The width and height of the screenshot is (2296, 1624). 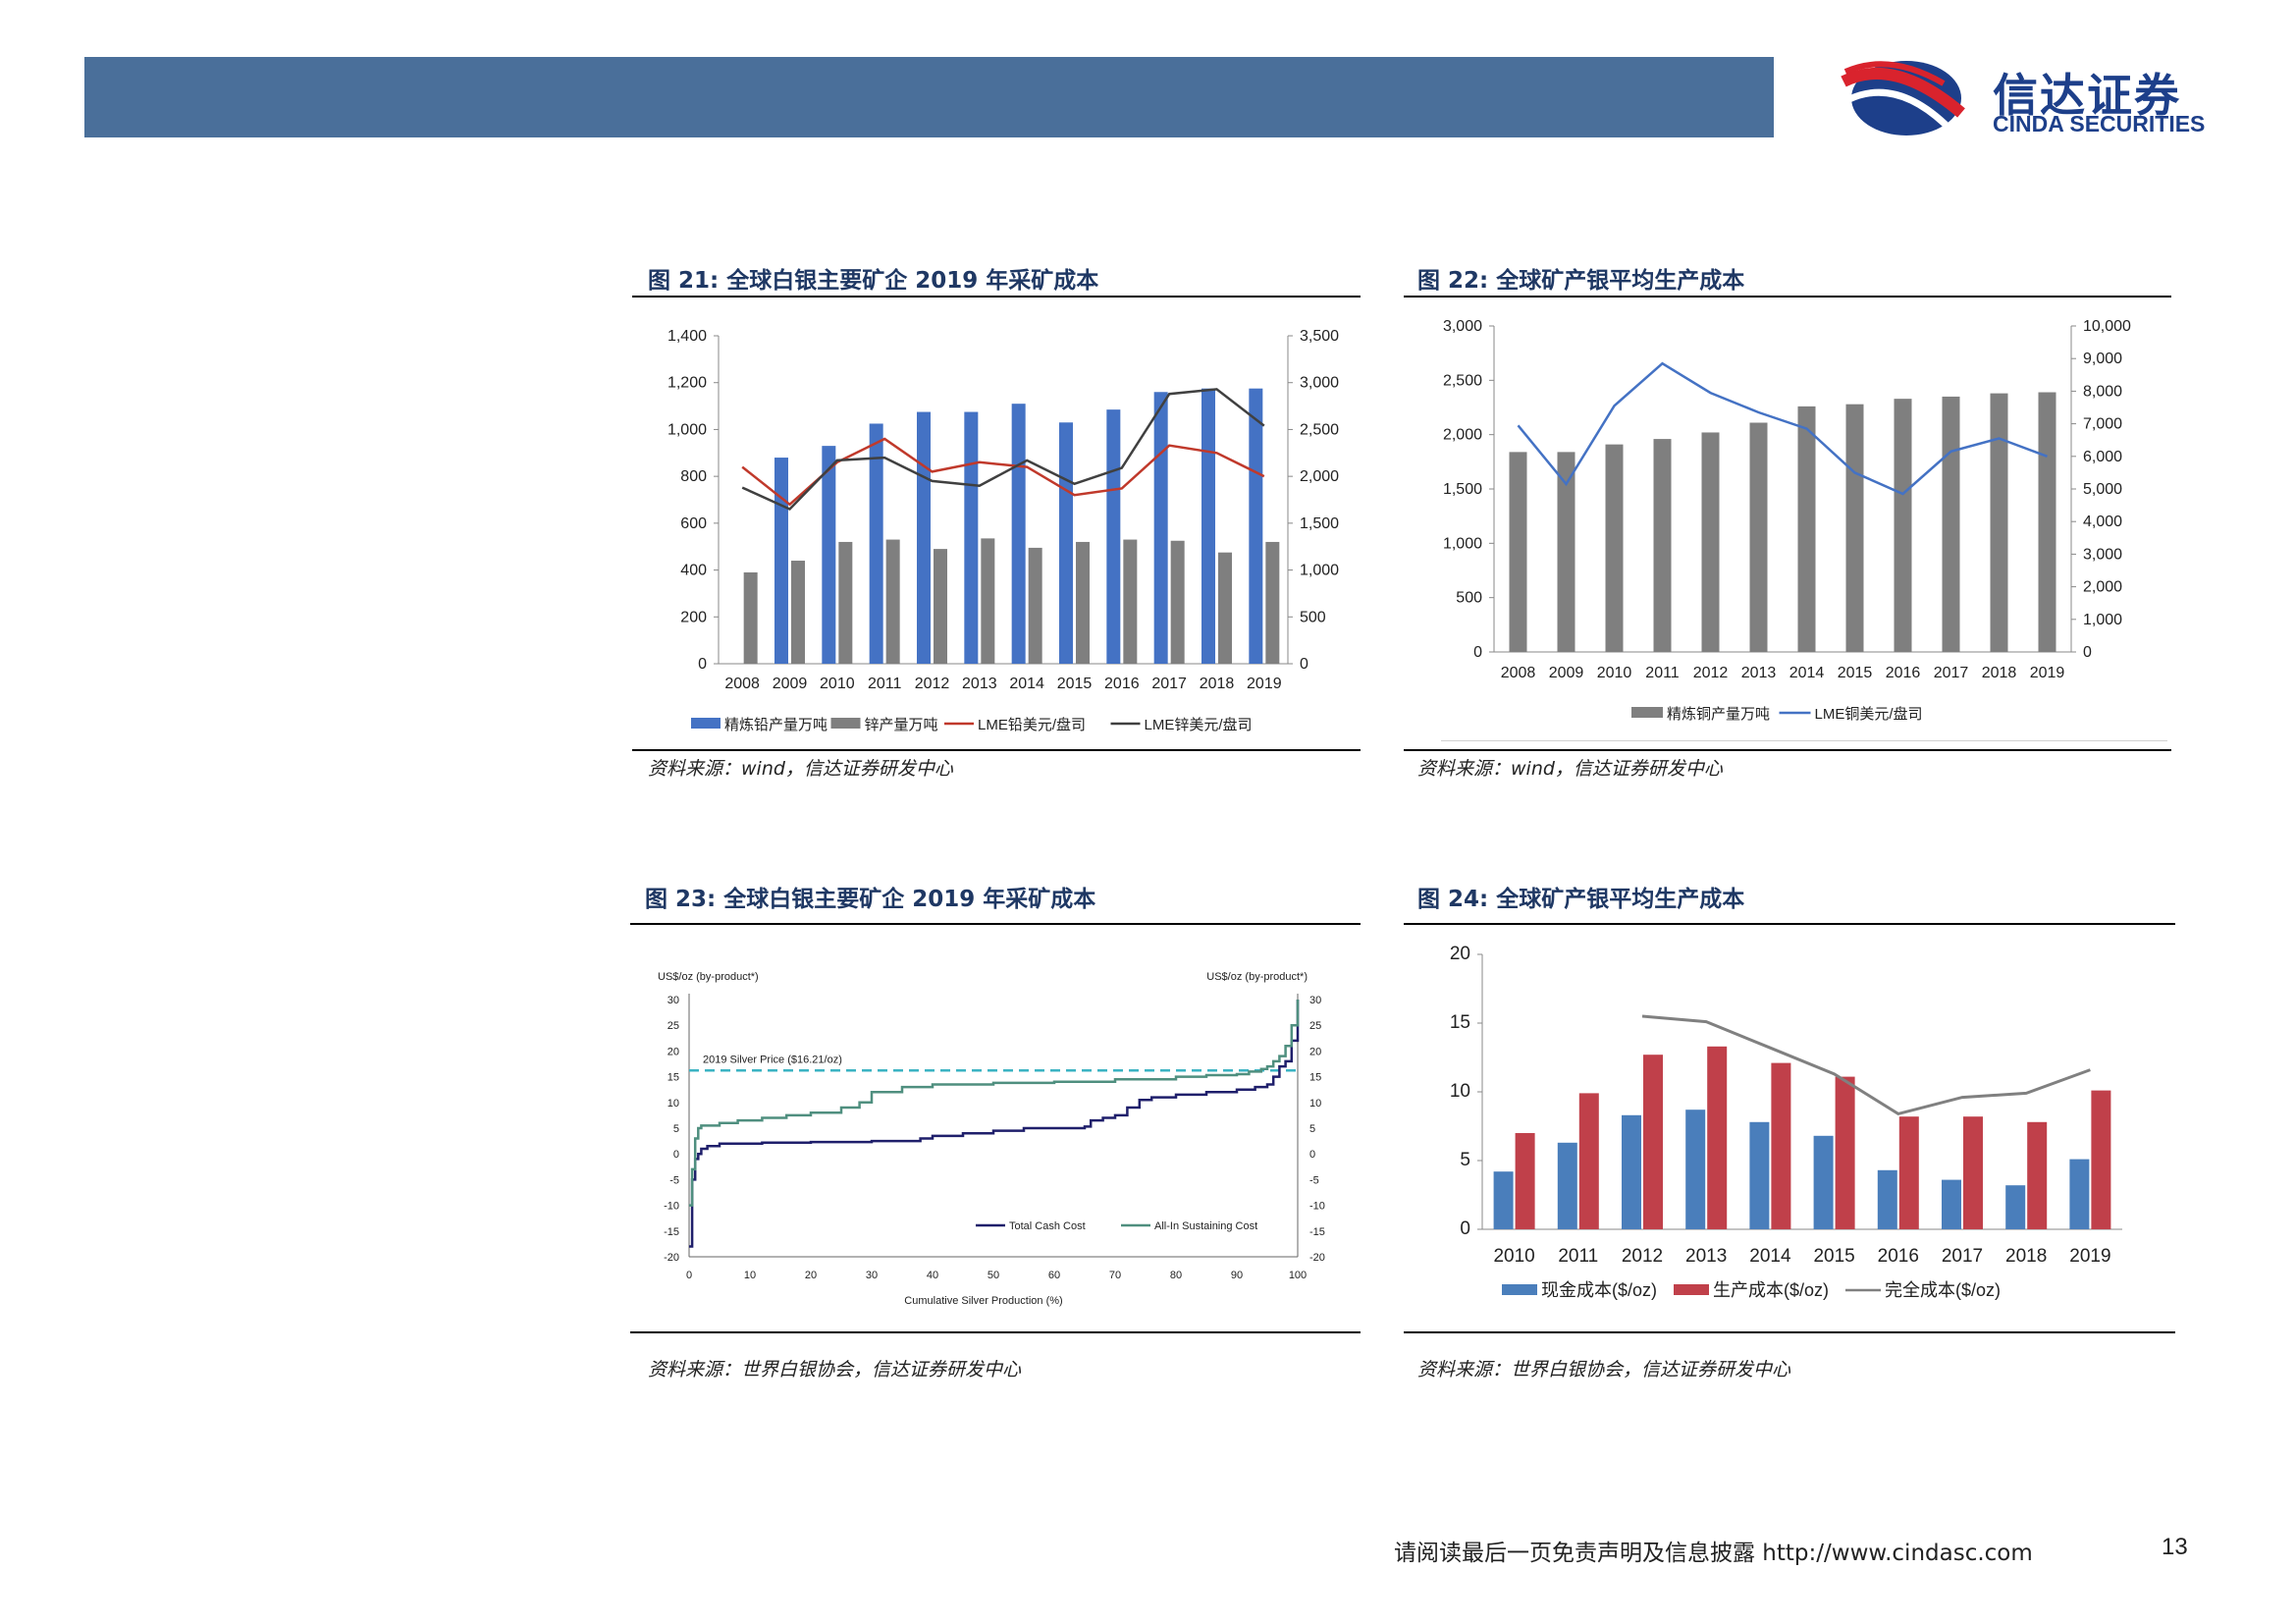 What do you see at coordinates (2102, 522) in the screenshot?
I see `y2-tick-label: 4,000` at bounding box center [2102, 522].